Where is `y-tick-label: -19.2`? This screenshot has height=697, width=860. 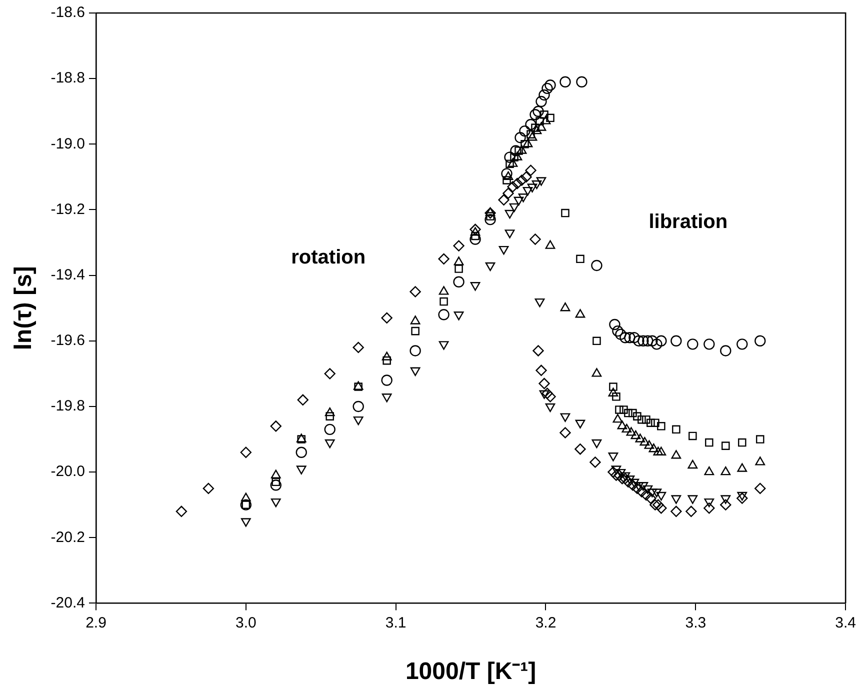 y-tick-label: -19.2 is located at coordinates (67, 209).